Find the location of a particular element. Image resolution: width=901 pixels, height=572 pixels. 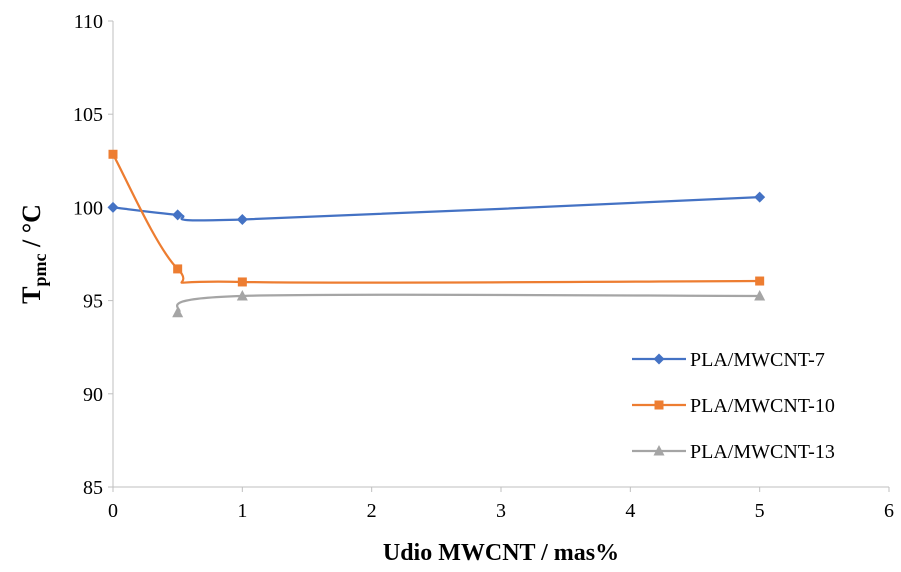

y-tick-label: 90 is located at coordinates (93, 395).